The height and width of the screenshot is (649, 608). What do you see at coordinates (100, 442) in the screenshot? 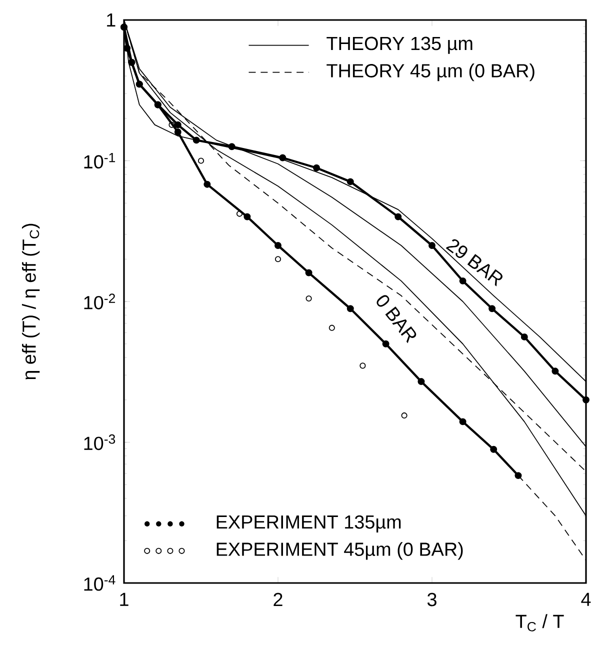
I see `y-tick-label: 10$^{-3}$` at bounding box center [100, 442].